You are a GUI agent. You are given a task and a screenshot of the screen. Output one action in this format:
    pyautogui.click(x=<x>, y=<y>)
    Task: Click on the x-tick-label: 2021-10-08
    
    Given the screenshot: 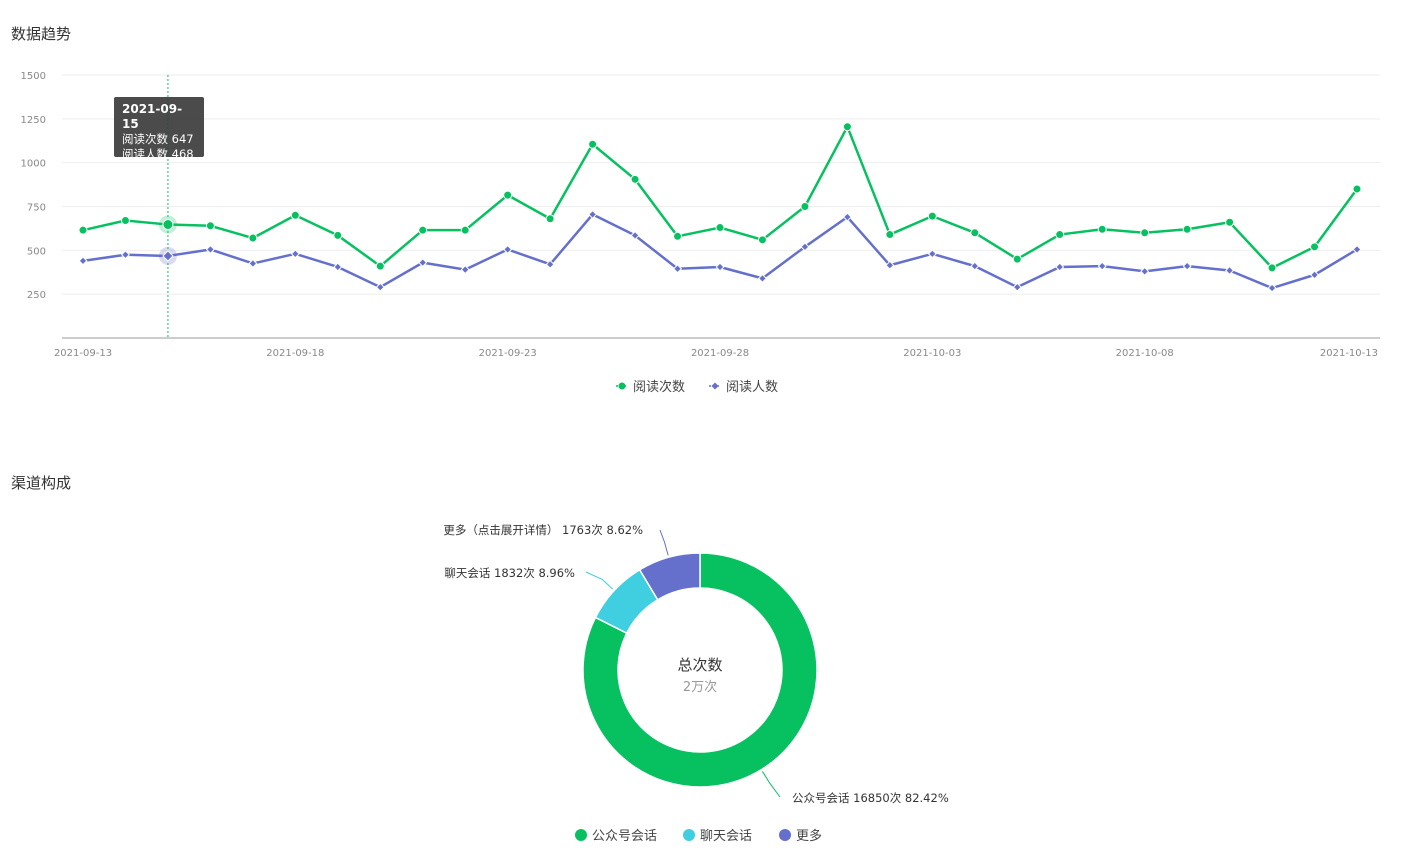 What is the action you would take?
    pyautogui.click(x=1145, y=353)
    